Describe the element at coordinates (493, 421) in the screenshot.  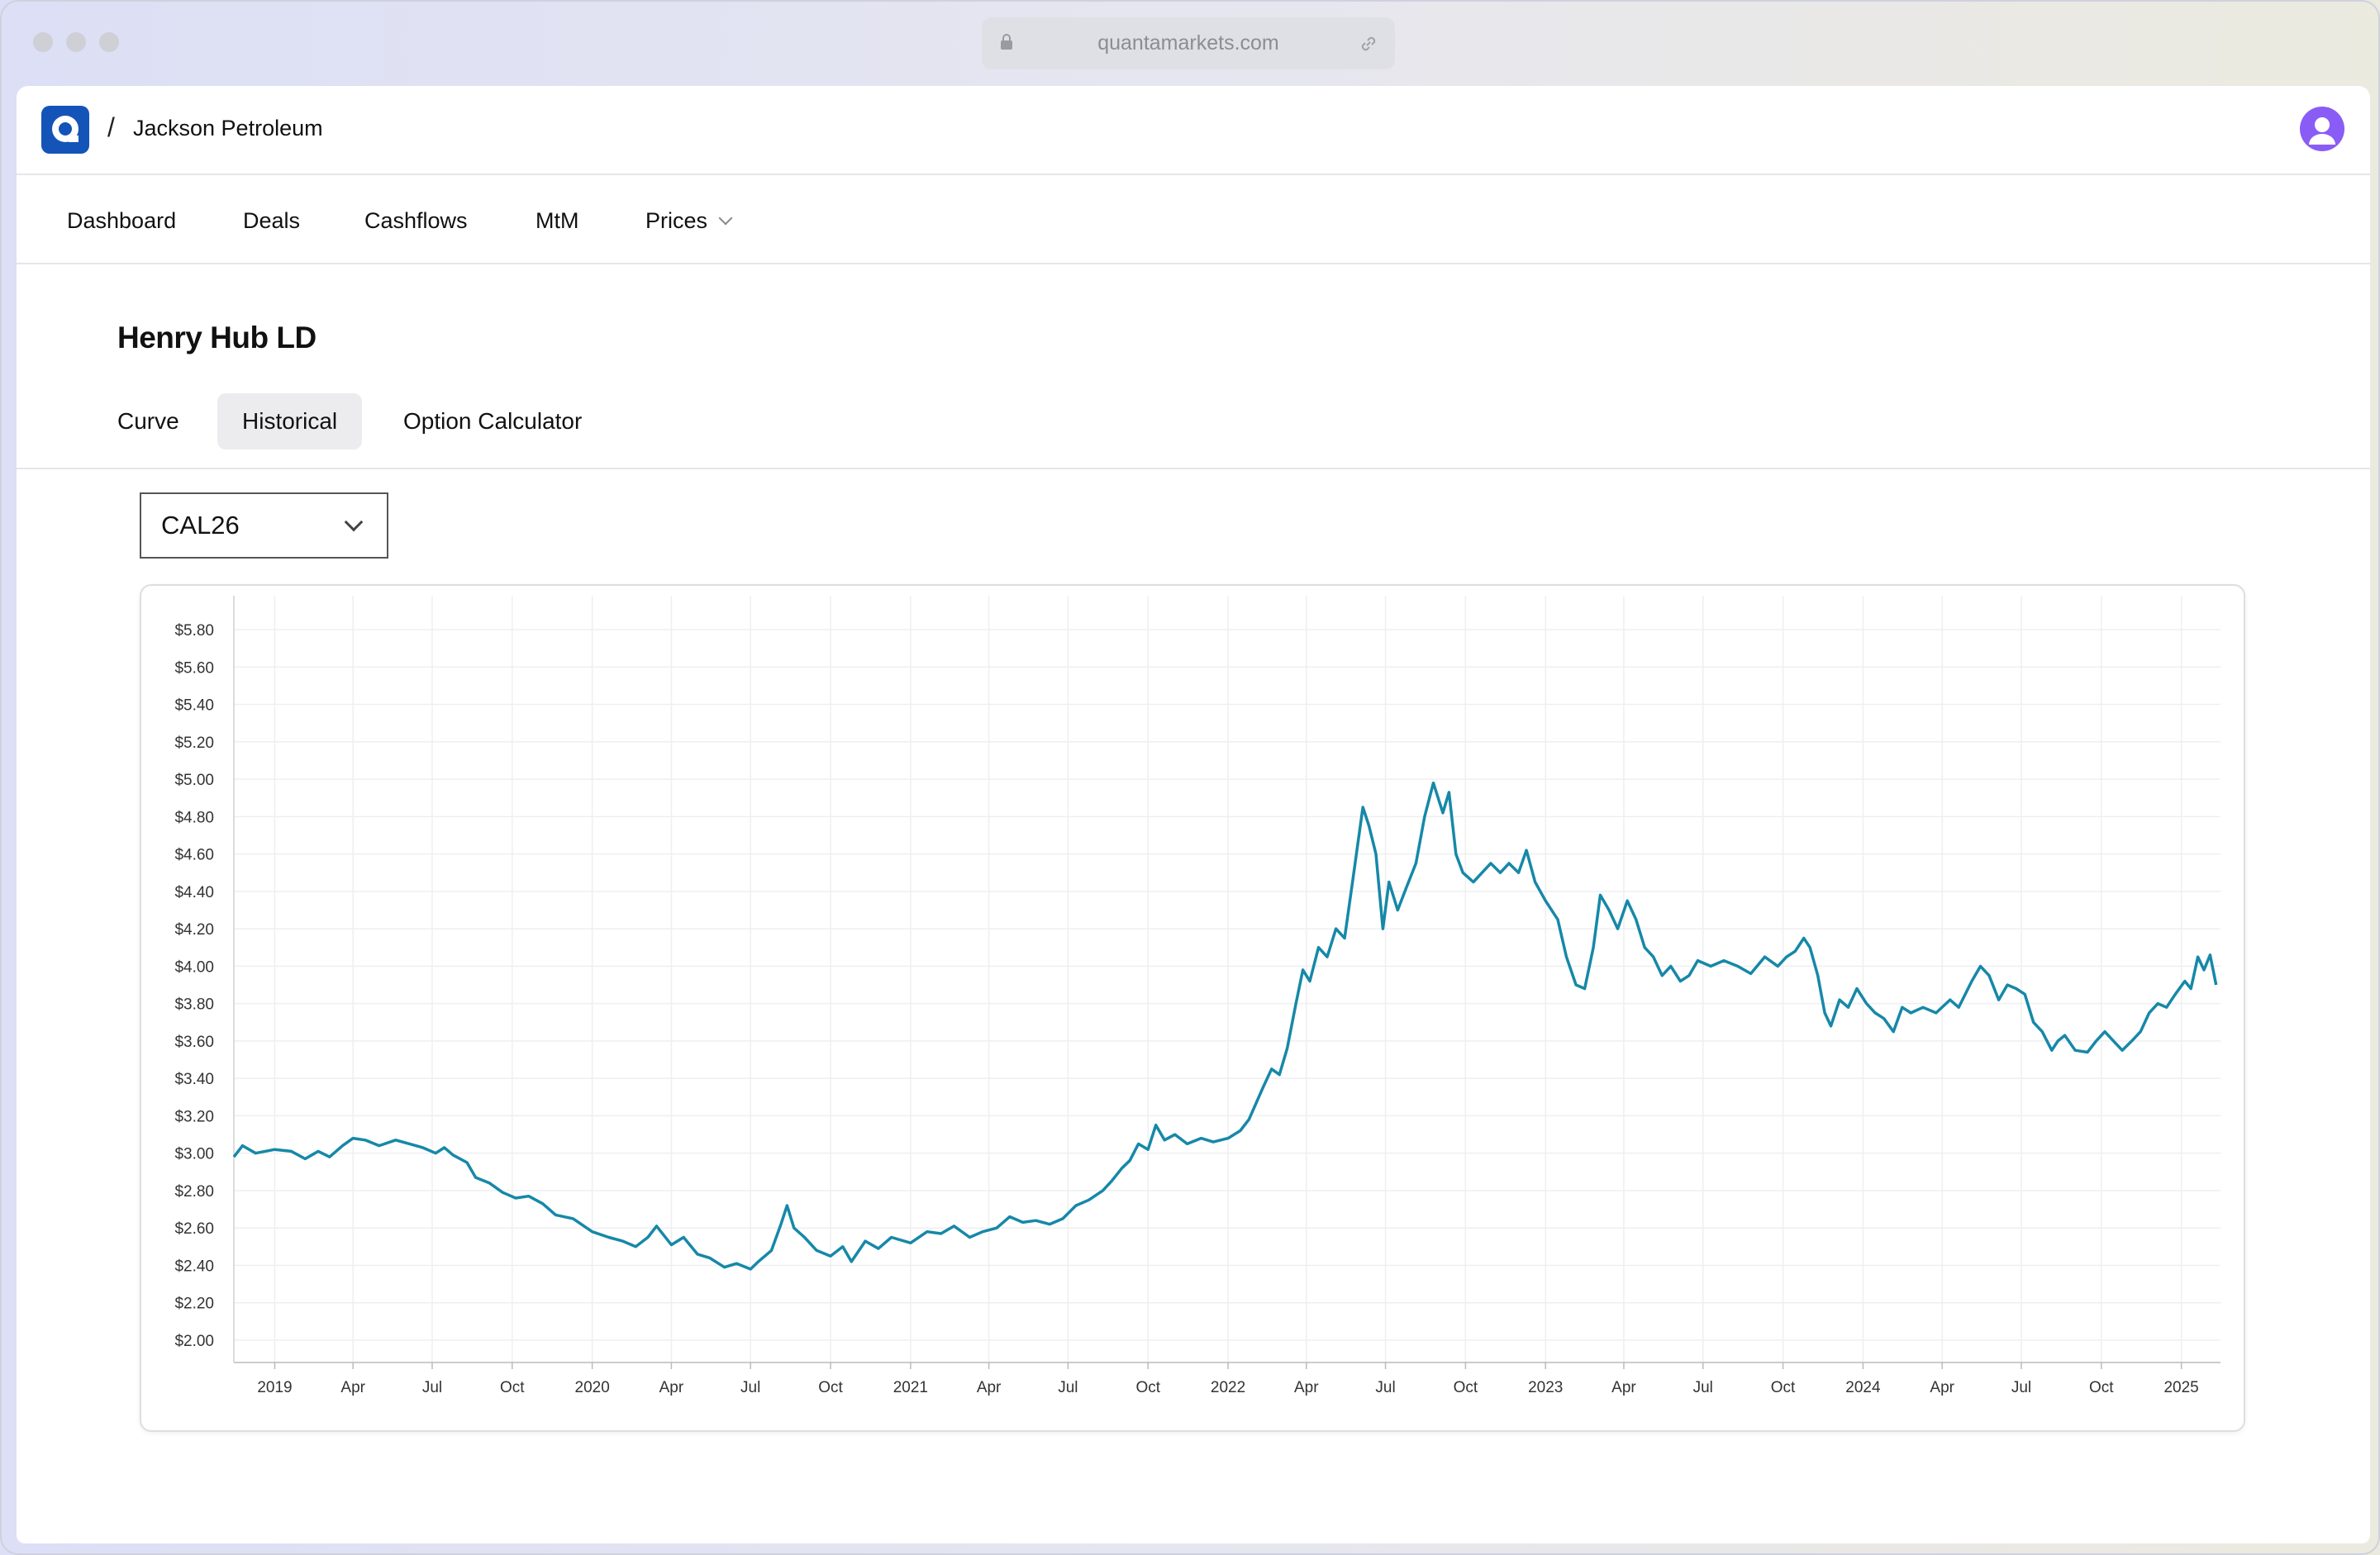
I see `tab-option-calculator: Option Calculator` at that location.